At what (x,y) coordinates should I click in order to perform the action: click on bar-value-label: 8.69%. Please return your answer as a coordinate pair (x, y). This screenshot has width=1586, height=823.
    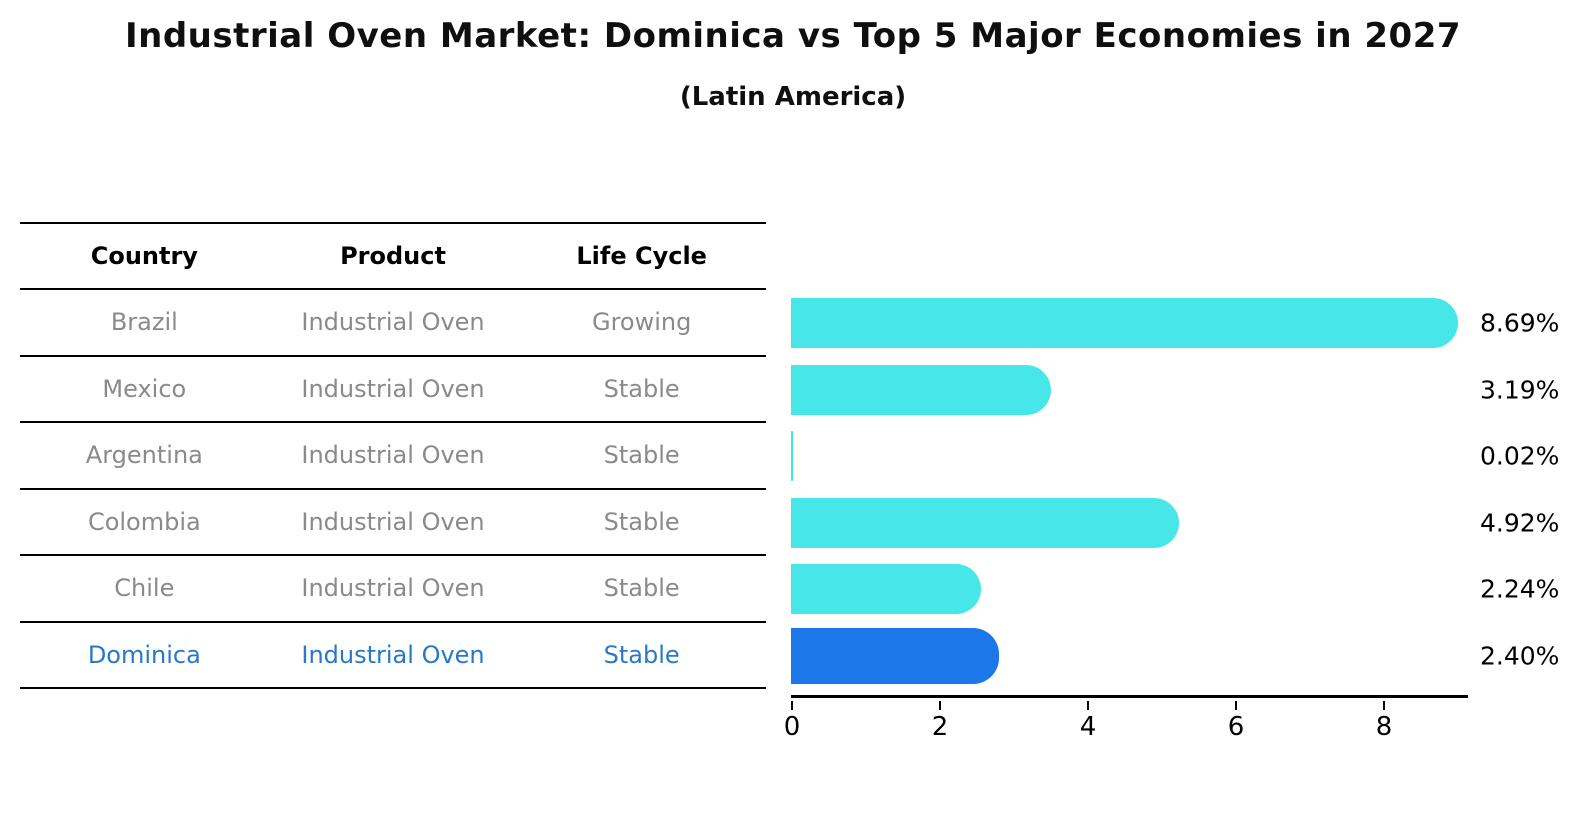
    Looking at the image, I should click on (1520, 323).